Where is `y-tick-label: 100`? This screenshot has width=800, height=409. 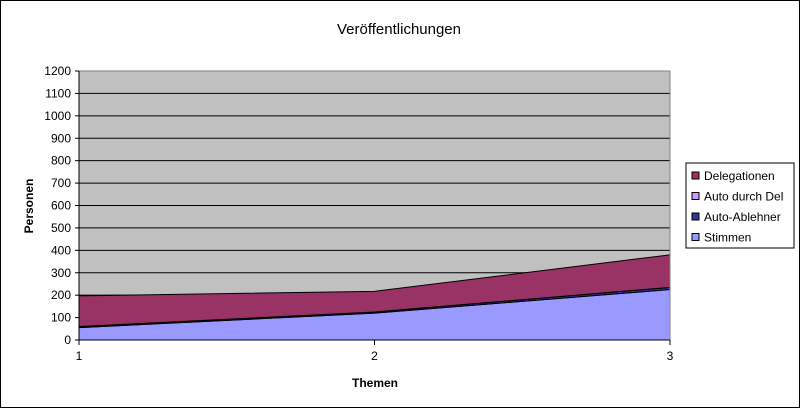
y-tick-label: 100 is located at coordinates (61, 318).